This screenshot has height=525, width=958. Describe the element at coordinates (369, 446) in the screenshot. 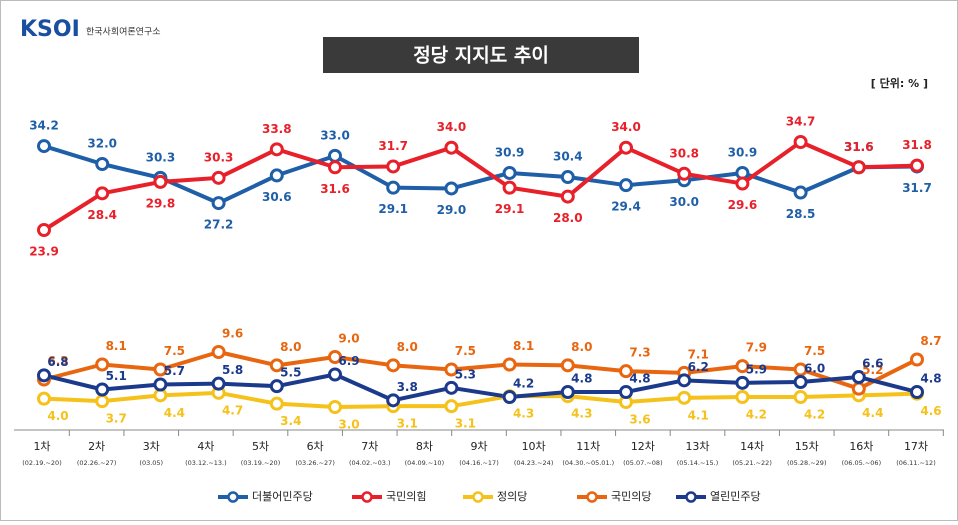

I see `x-tick-label: 7차` at that location.